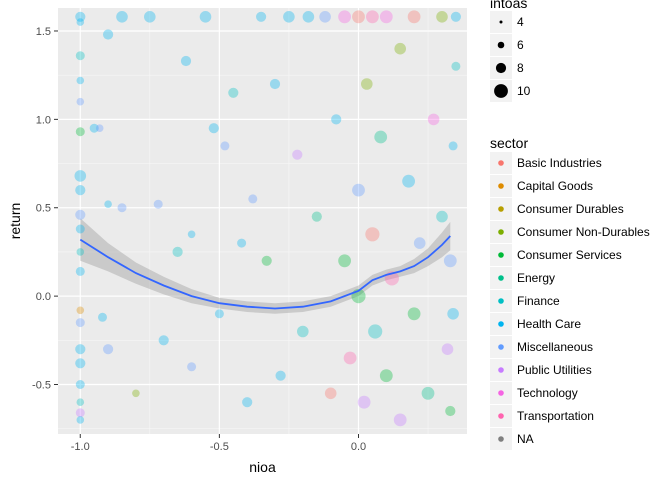 The image size is (672, 480). I want to click on color-legend-label: Public Utilities, so click(554, 370).